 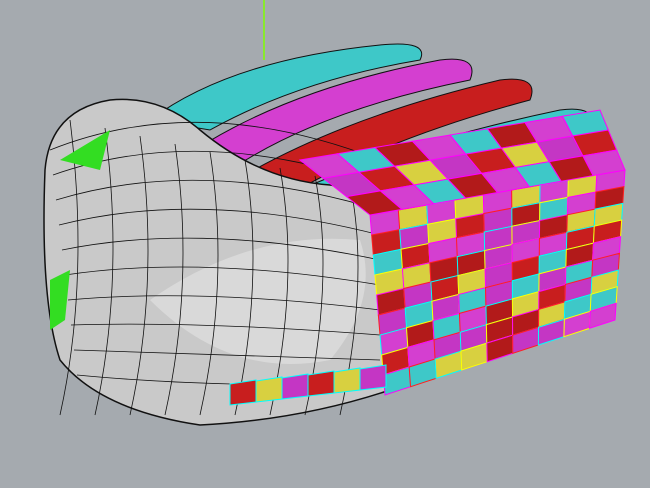 What do you see at coordinates (85, 150) in the screenshot?
I see `green-edge-left` at bounding box center [85, 150].